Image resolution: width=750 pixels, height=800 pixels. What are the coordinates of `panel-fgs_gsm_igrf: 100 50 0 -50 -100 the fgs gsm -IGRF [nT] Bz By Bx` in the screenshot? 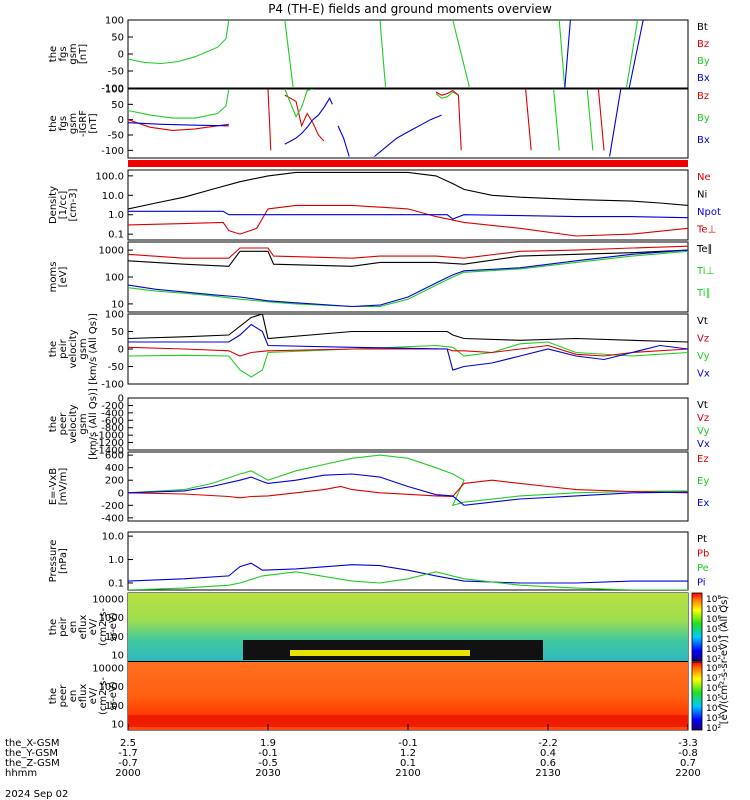 It's located at (379, 122).